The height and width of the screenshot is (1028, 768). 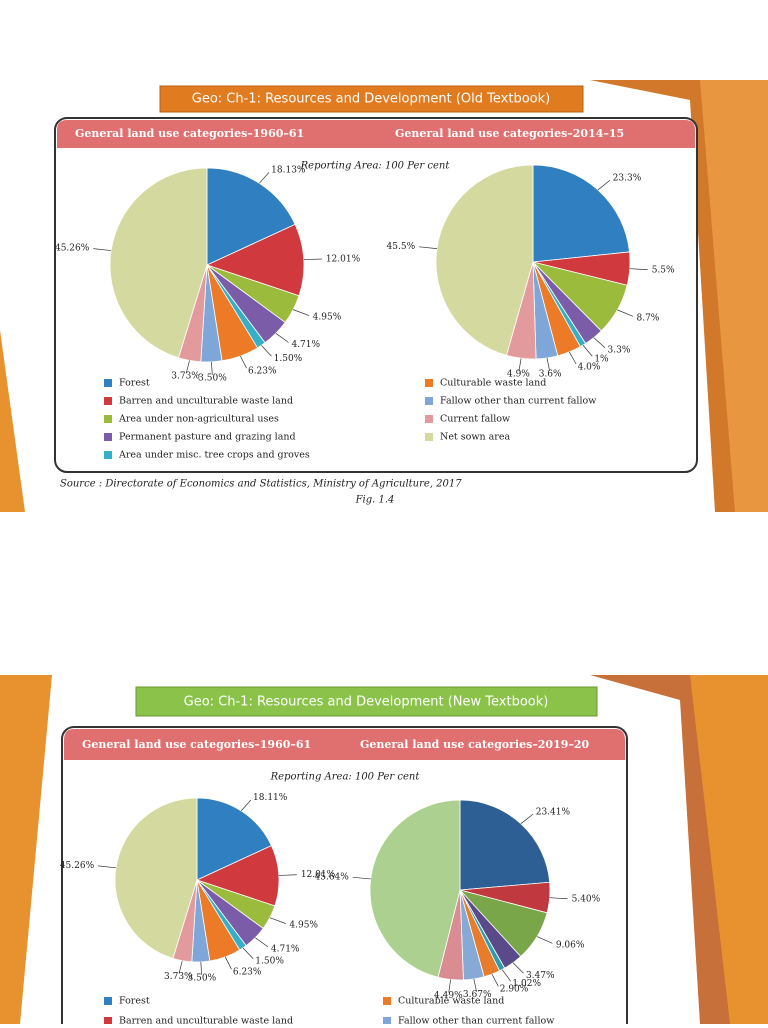 What do you see at coordinates (475, 437) in the screenshot?
I see `legend-label: Net sown area` at bounding box center [475, 437].